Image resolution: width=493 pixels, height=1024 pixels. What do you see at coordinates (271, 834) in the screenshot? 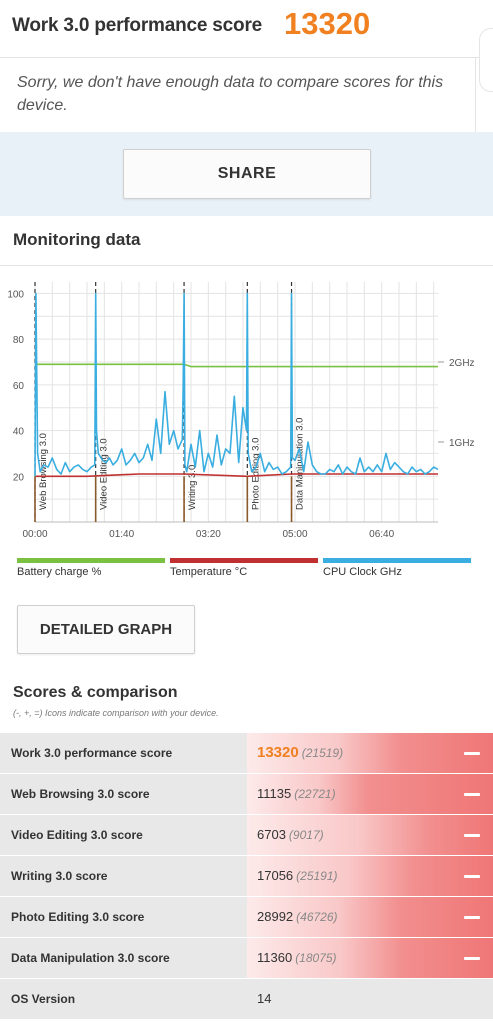
I see `score-value-text: 6703` at bounding box center [271, 834].